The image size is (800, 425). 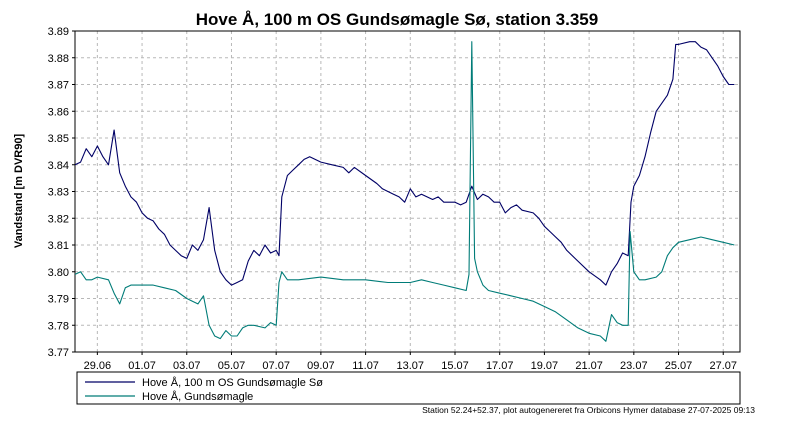 I want to click on y-tick-label: 3.77, so click(x=58, y=353).